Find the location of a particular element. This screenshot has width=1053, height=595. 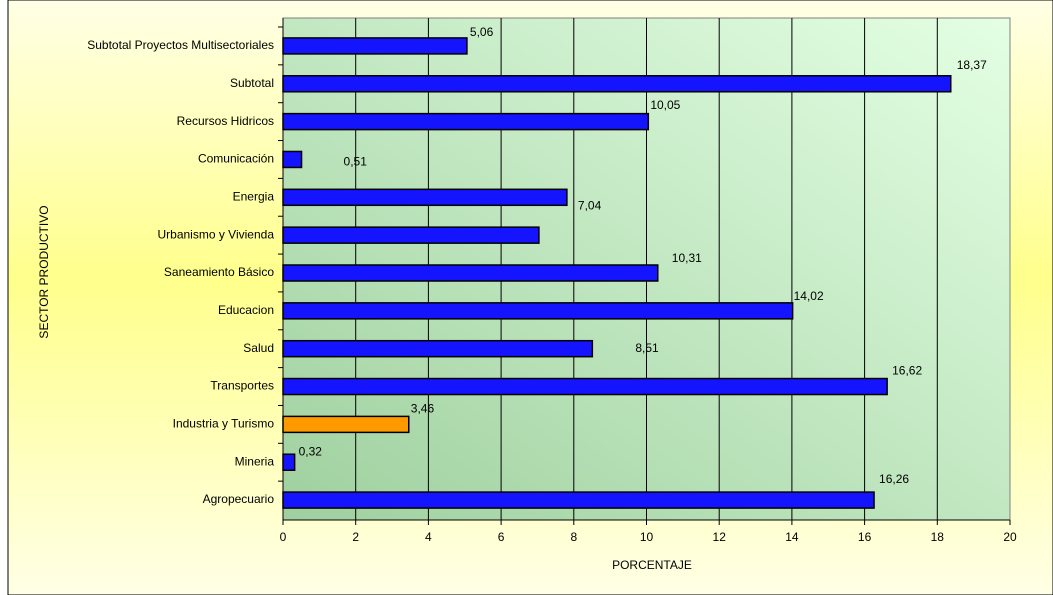

data-label: 3,46 is located at coordinates (423, 409).